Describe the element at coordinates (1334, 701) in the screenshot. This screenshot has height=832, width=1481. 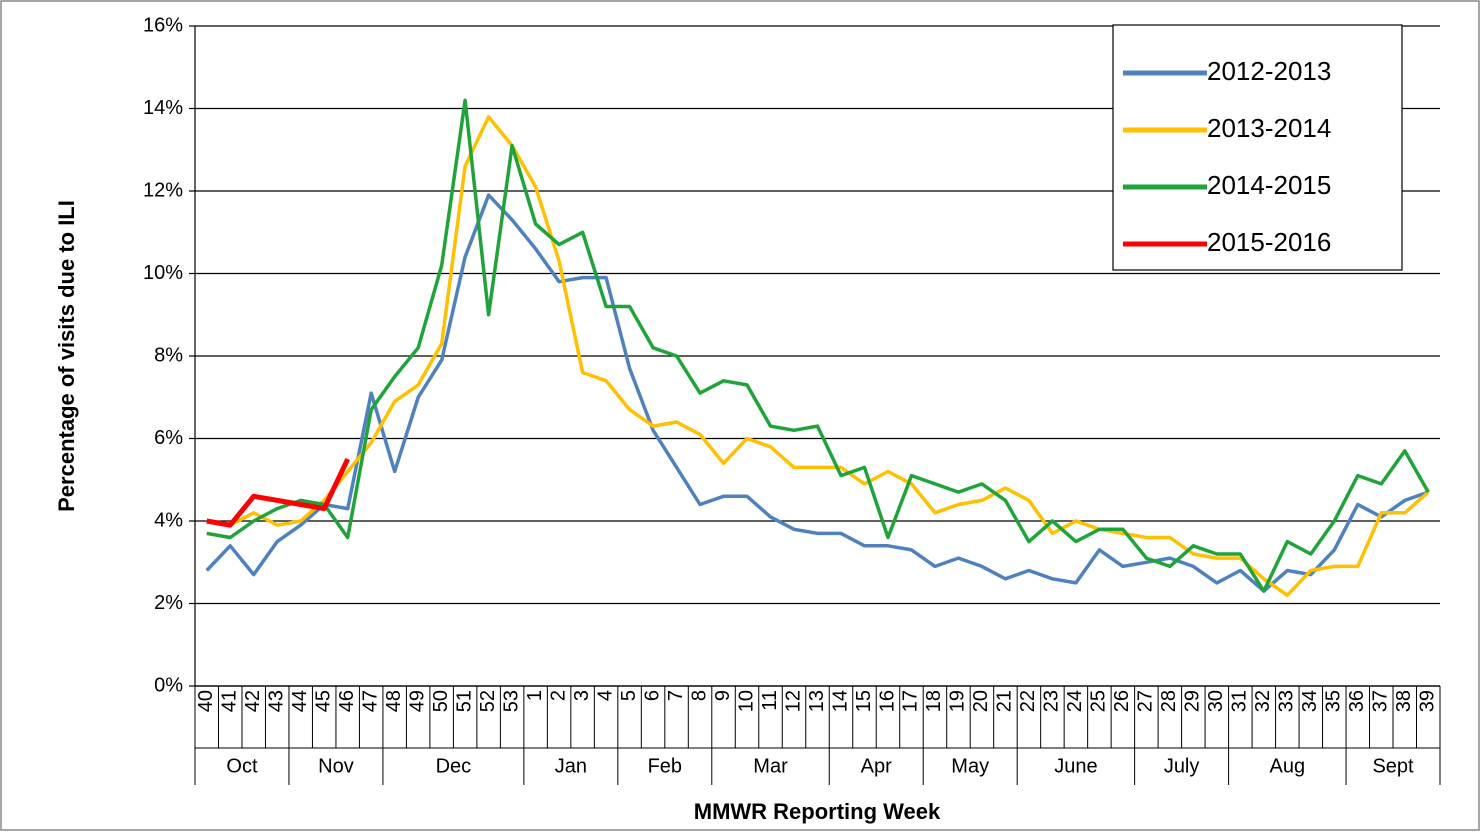
I see `x-tick-label: 35` at that location.